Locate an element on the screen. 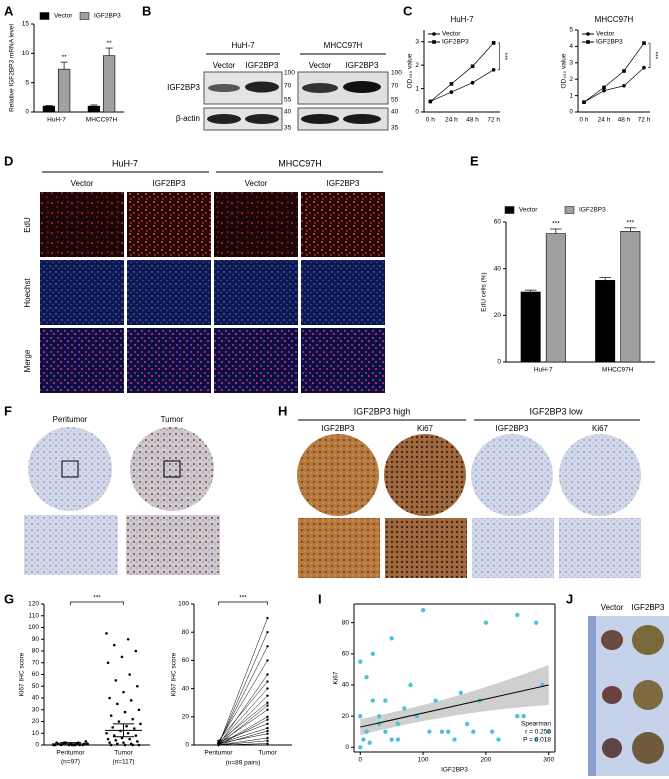 Image resolution: width=669 pixels, height=779 pixels. y-tick-label: 80 is located at coordinates (186, 632).